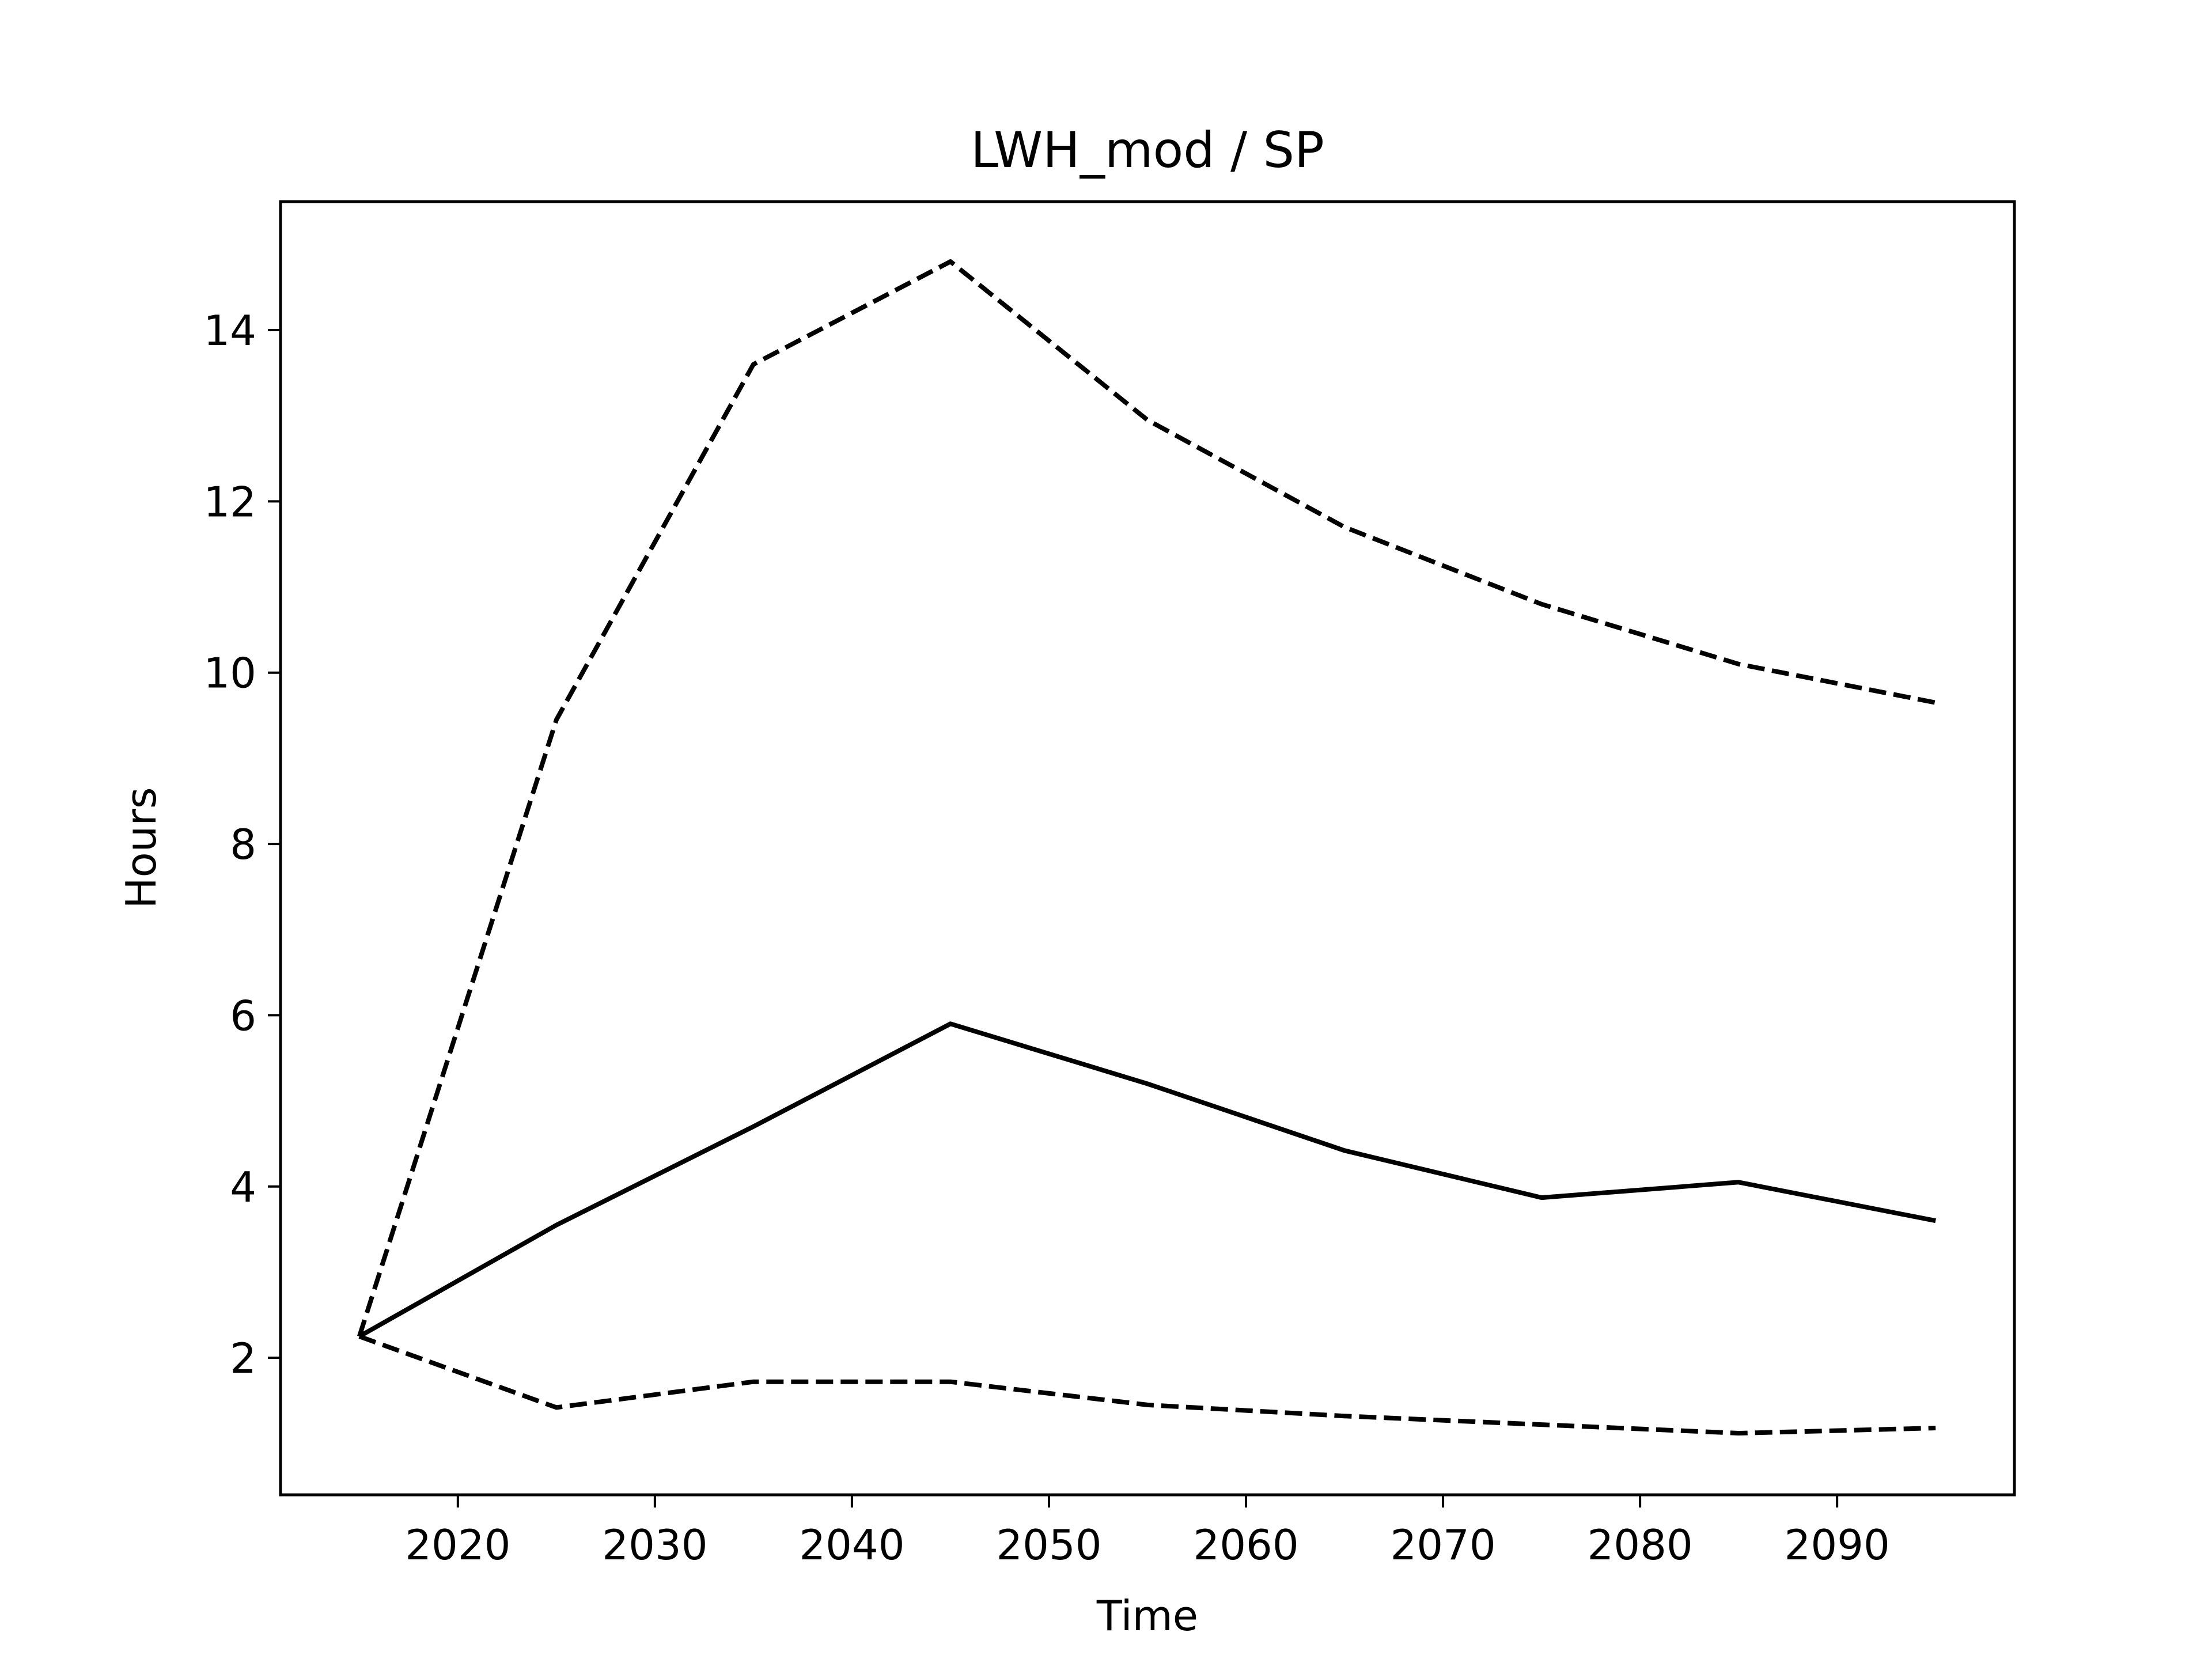 The height and width of the screenshot is (1659, 2212). What do you see at coordinates (1443, 1545) in the screenshot?
I see `x-tick-label: 2070` at bounding box center [1443, 1545].